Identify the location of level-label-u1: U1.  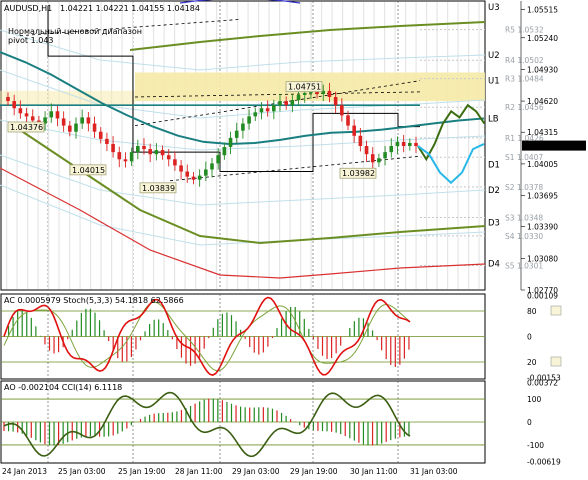
(494, 82).